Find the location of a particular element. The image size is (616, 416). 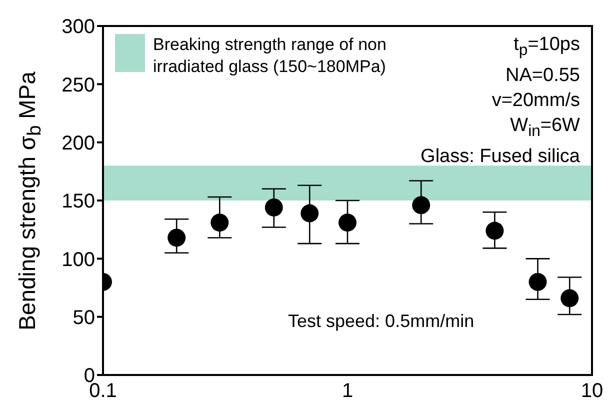

legend-label: Breaking strength range of non irradiated glass (150~180MPa) is located at coordinates (270, 56).